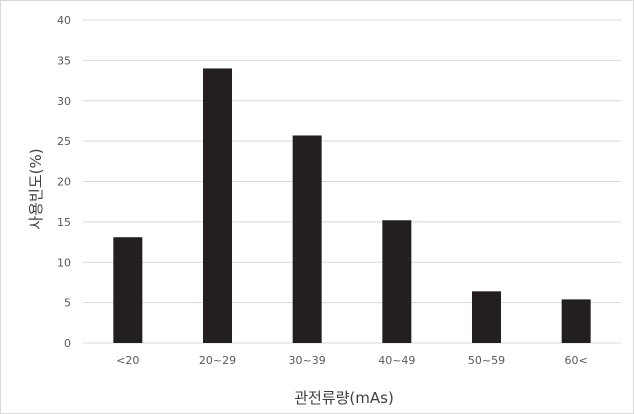 The image size is (634, 414). Describe the element at coordinates (67, 343) in the screenshot. I see `y-tick-label: 0` at that location.